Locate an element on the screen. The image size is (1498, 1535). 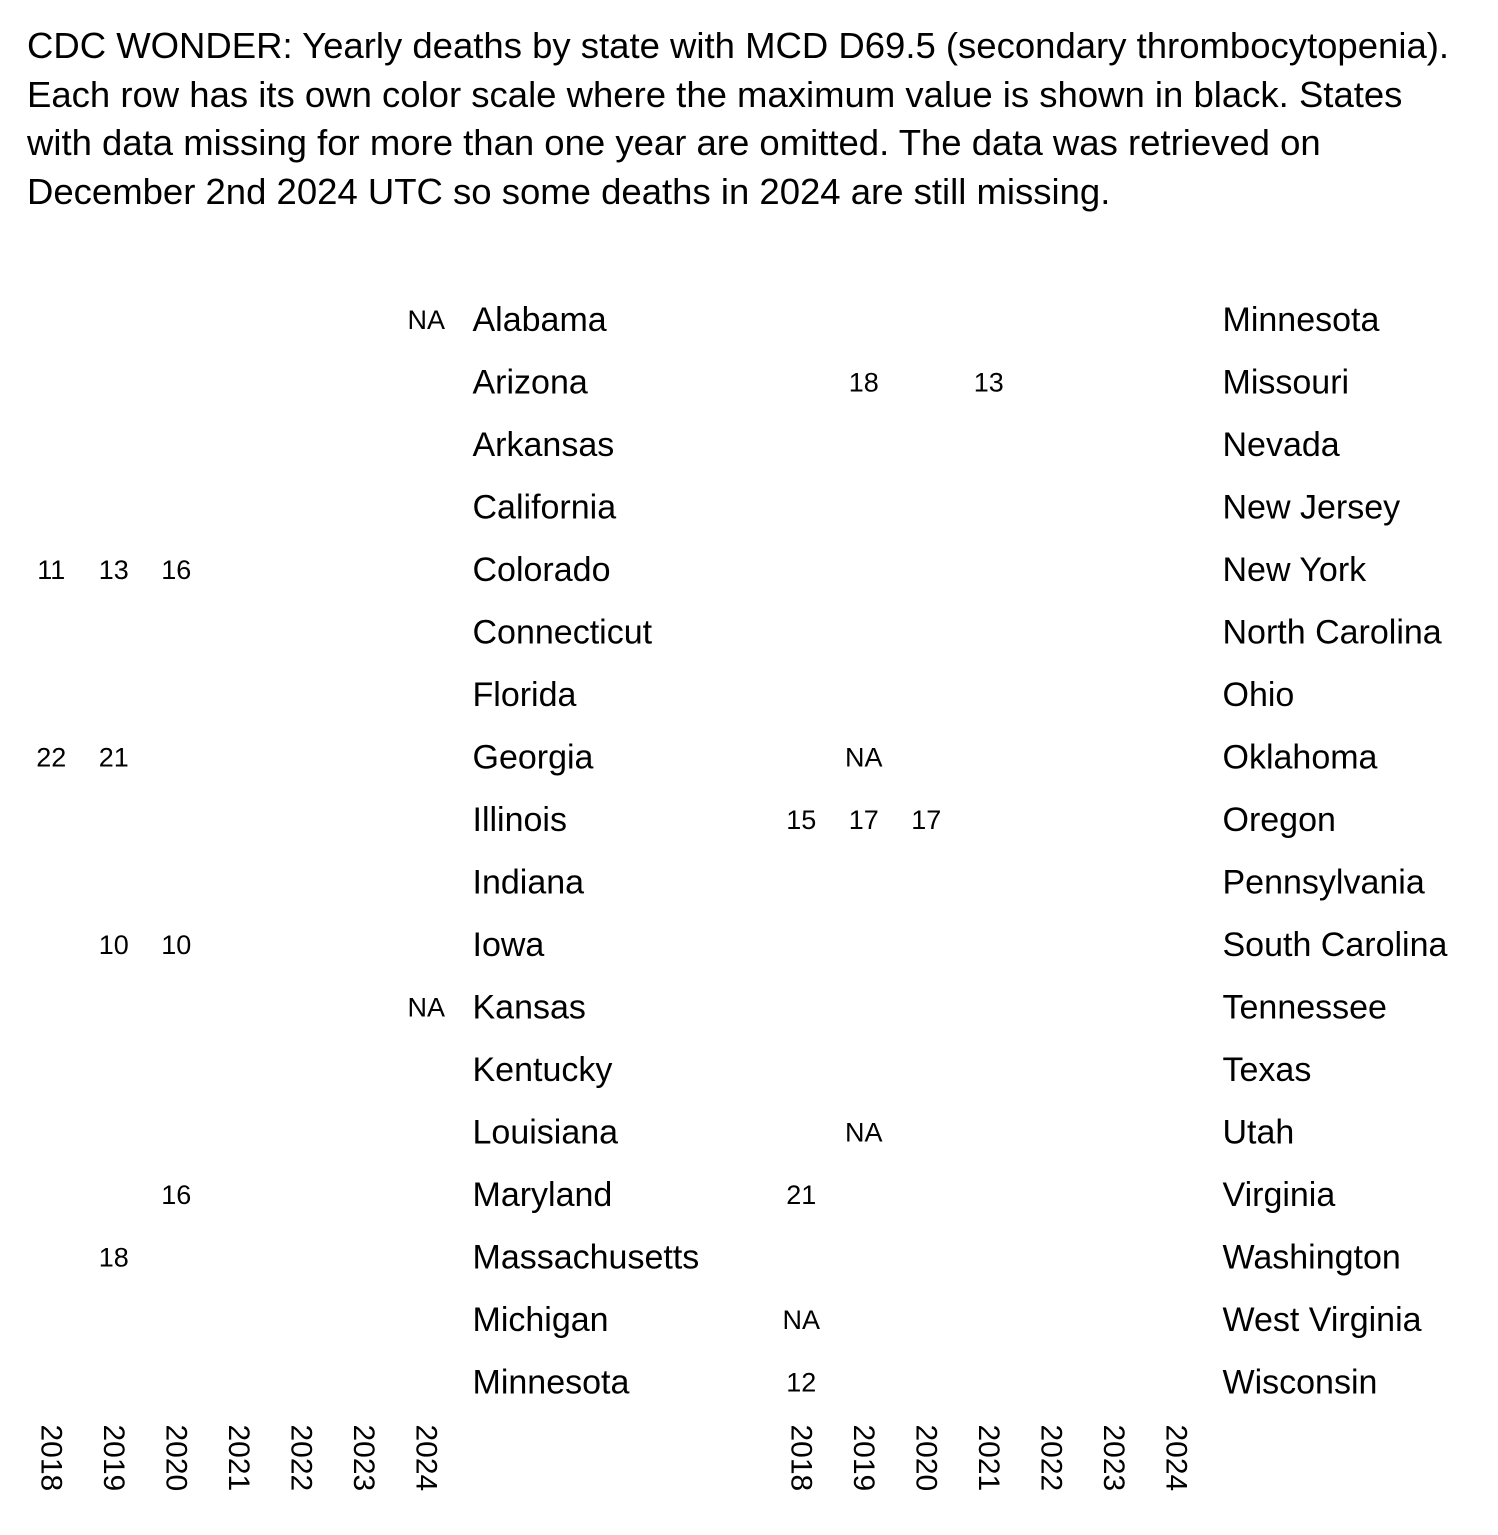
state-label: Iowa is located at coordinates (509, 945).